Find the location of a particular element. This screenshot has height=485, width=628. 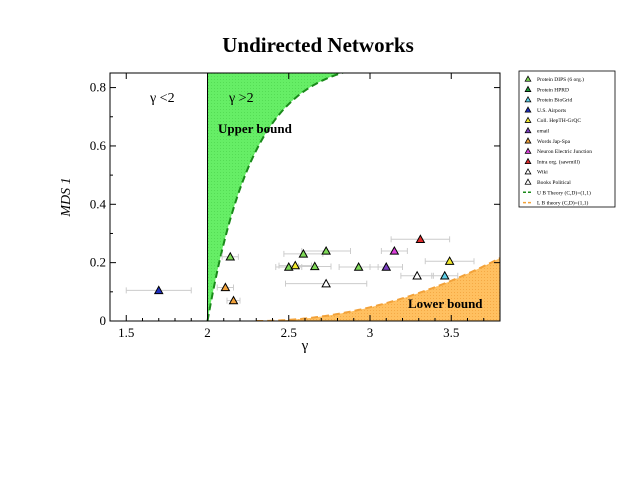

y-tick-label: 0.8 is located at coordinates (98, 87).